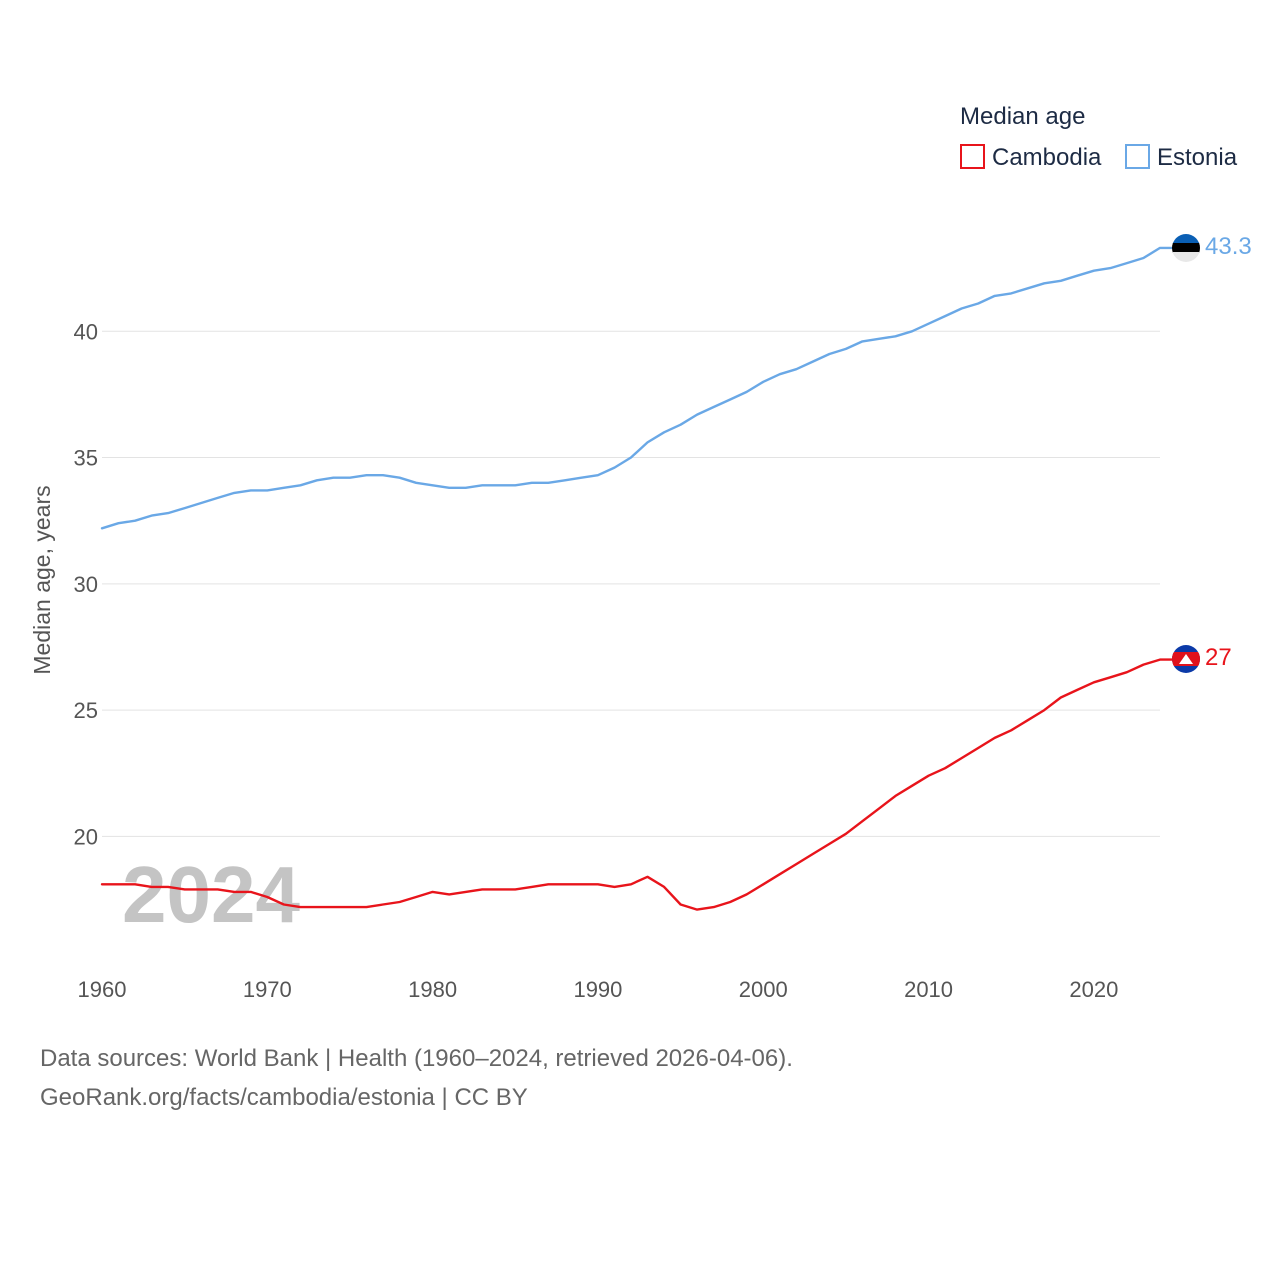  Describe the element at coordinates (1186, 248) in the screenshot. I see `estonia-flag-icon` at that location.